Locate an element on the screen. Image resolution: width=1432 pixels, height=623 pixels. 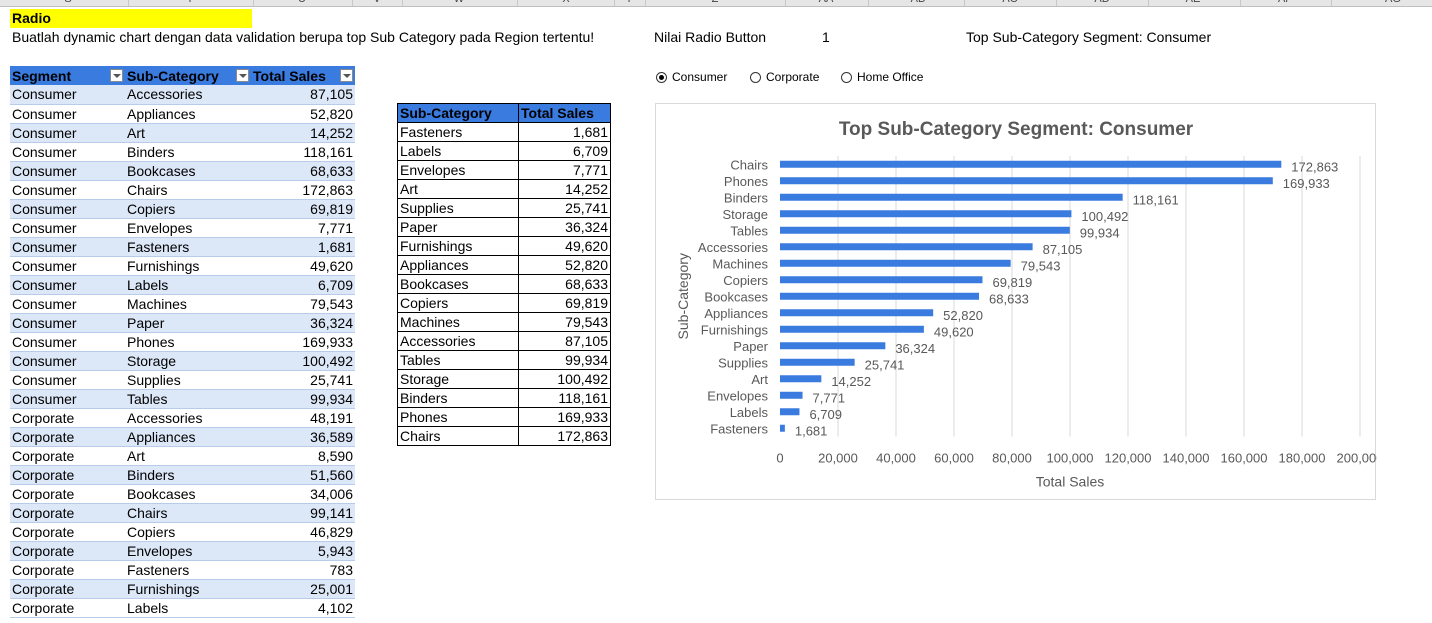
sub-category-cell: Machines is located at coordinates (458, 322).